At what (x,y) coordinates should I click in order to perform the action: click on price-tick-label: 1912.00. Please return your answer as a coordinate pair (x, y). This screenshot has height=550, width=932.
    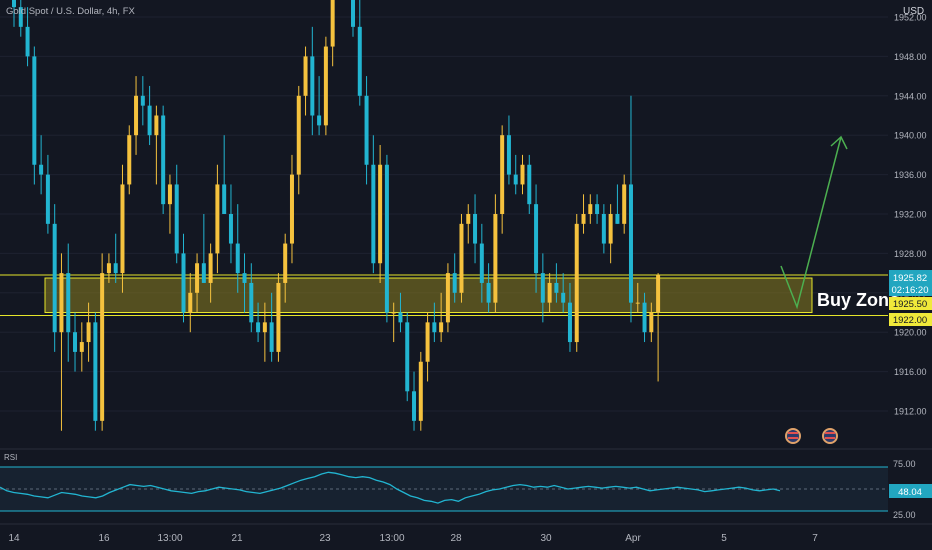
    Looking at the image, I should click on (910, 412).